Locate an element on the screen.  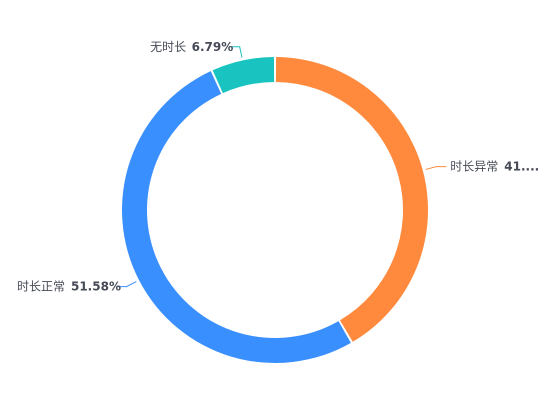
slice-label-pct-2: 6.79% is located at coordinates (213, 47).